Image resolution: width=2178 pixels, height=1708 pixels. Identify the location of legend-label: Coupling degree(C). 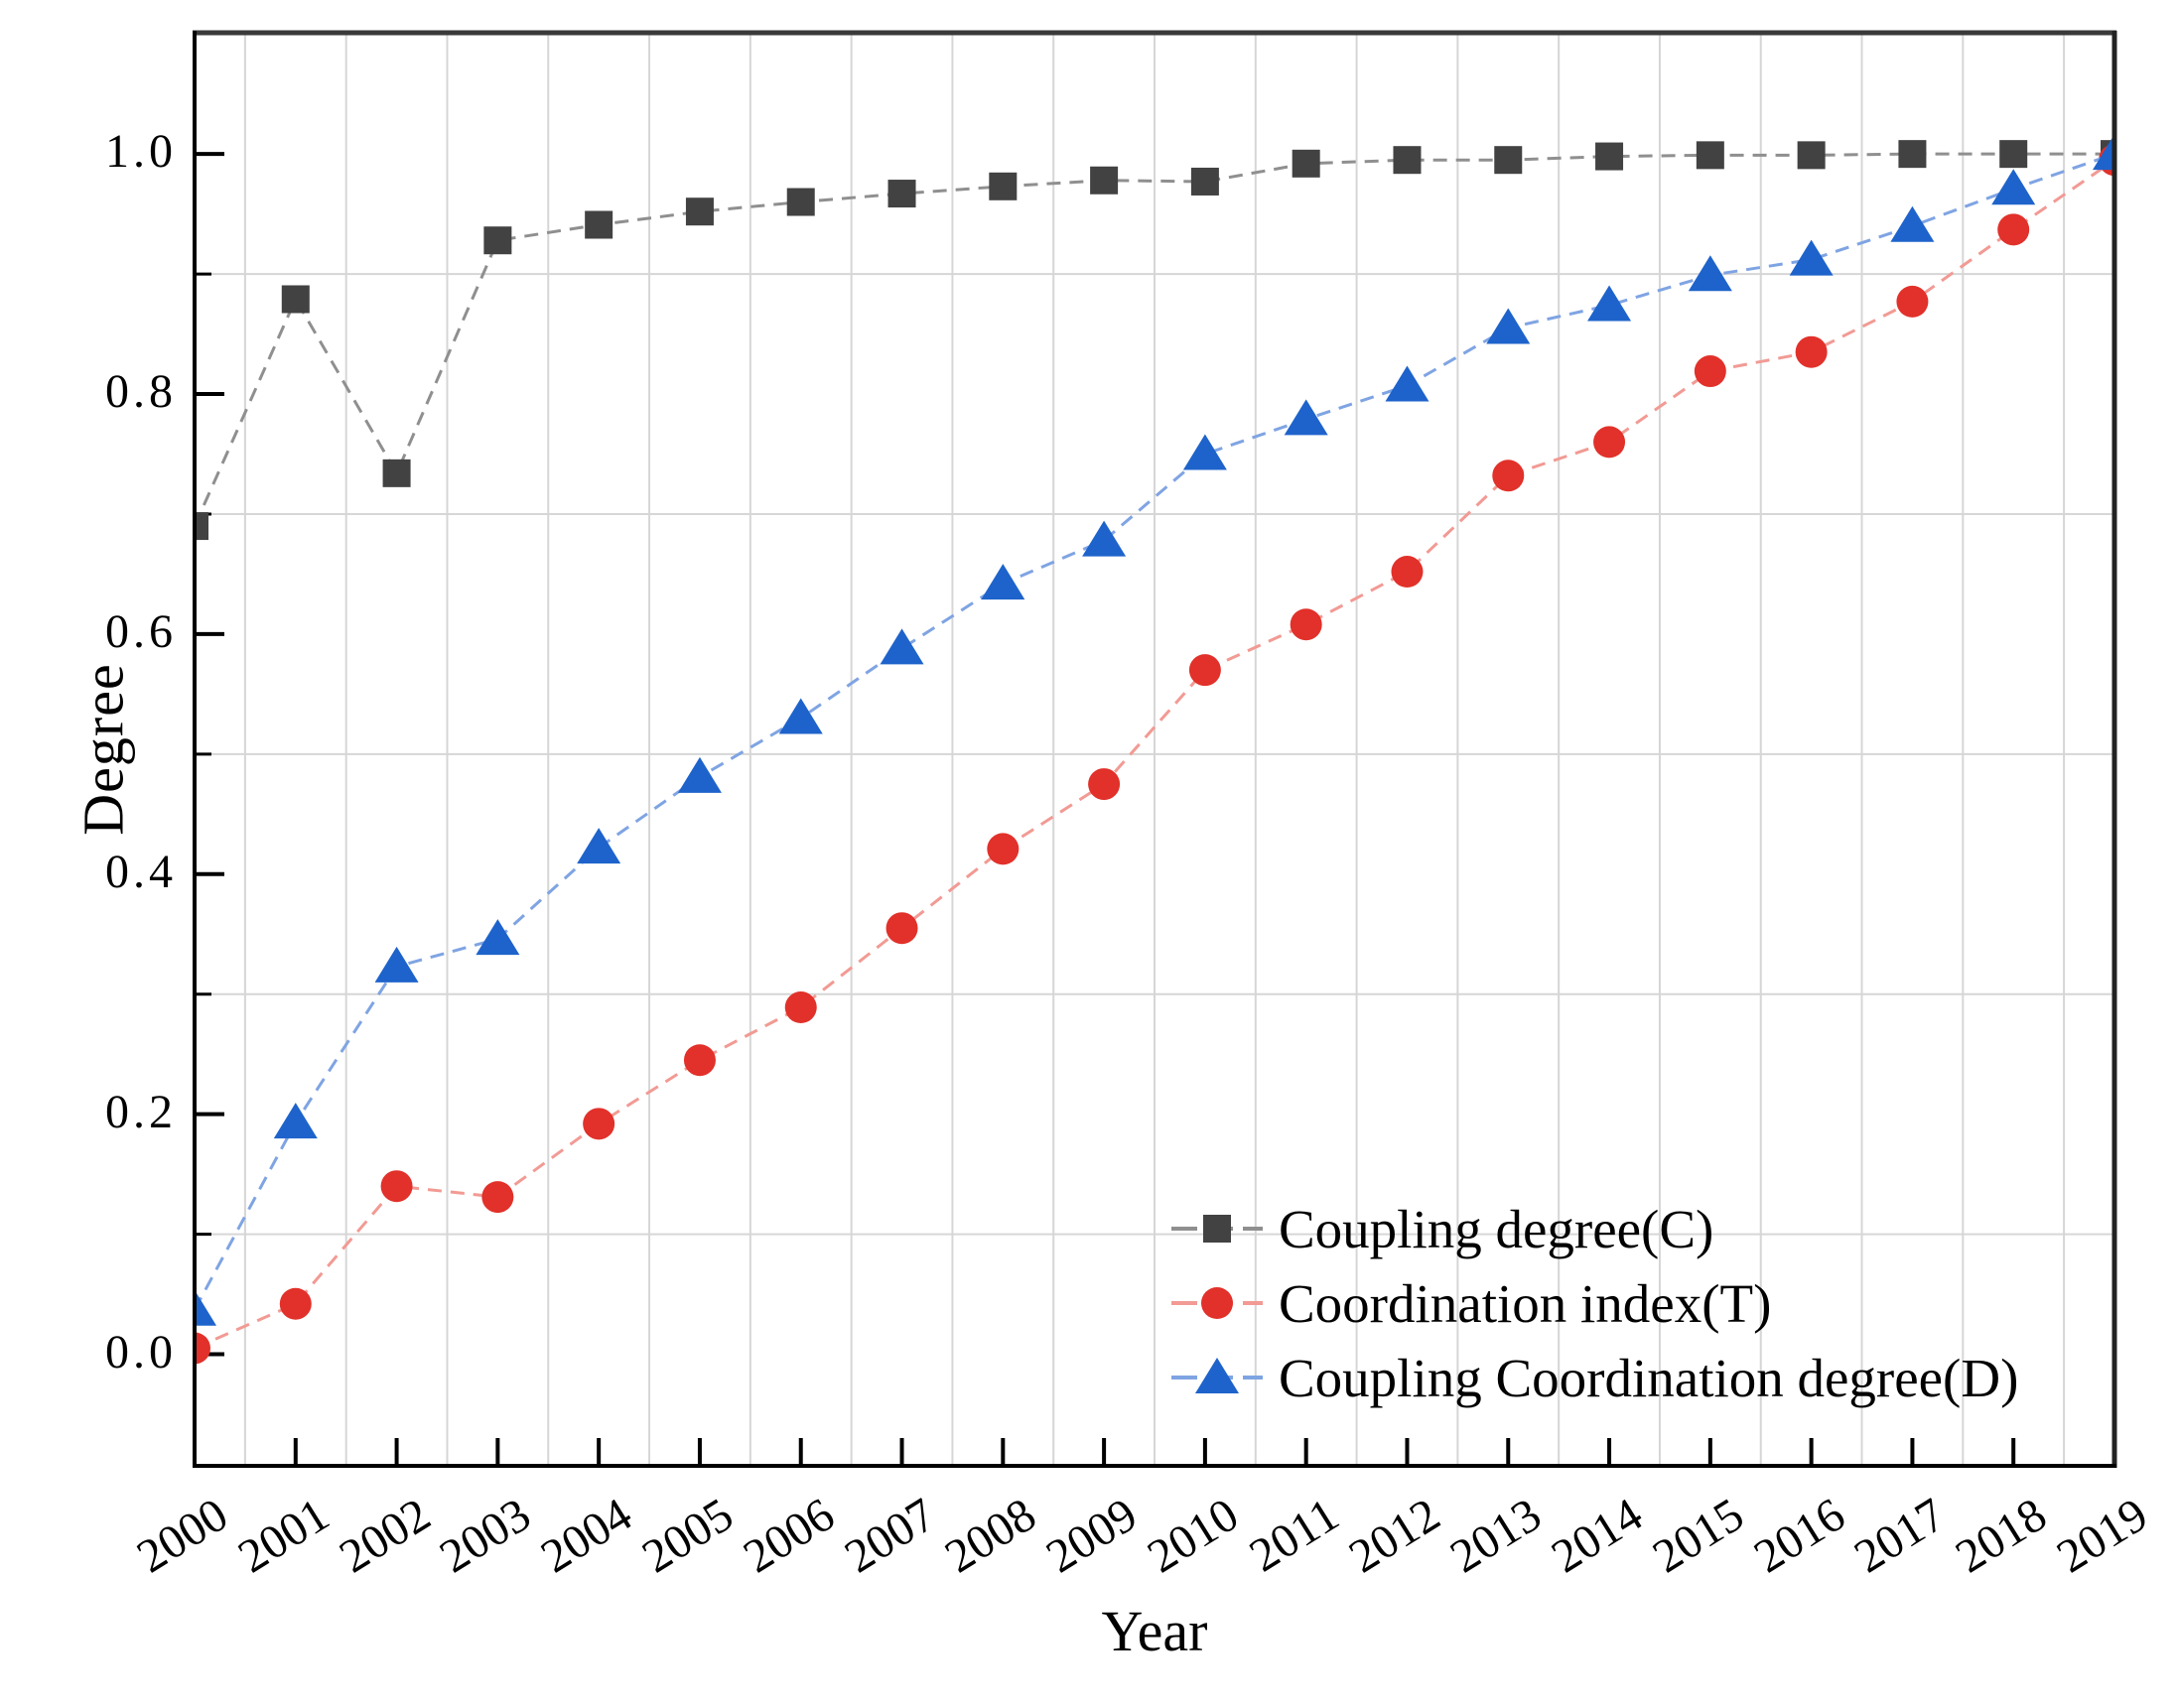
(1496, 1229).